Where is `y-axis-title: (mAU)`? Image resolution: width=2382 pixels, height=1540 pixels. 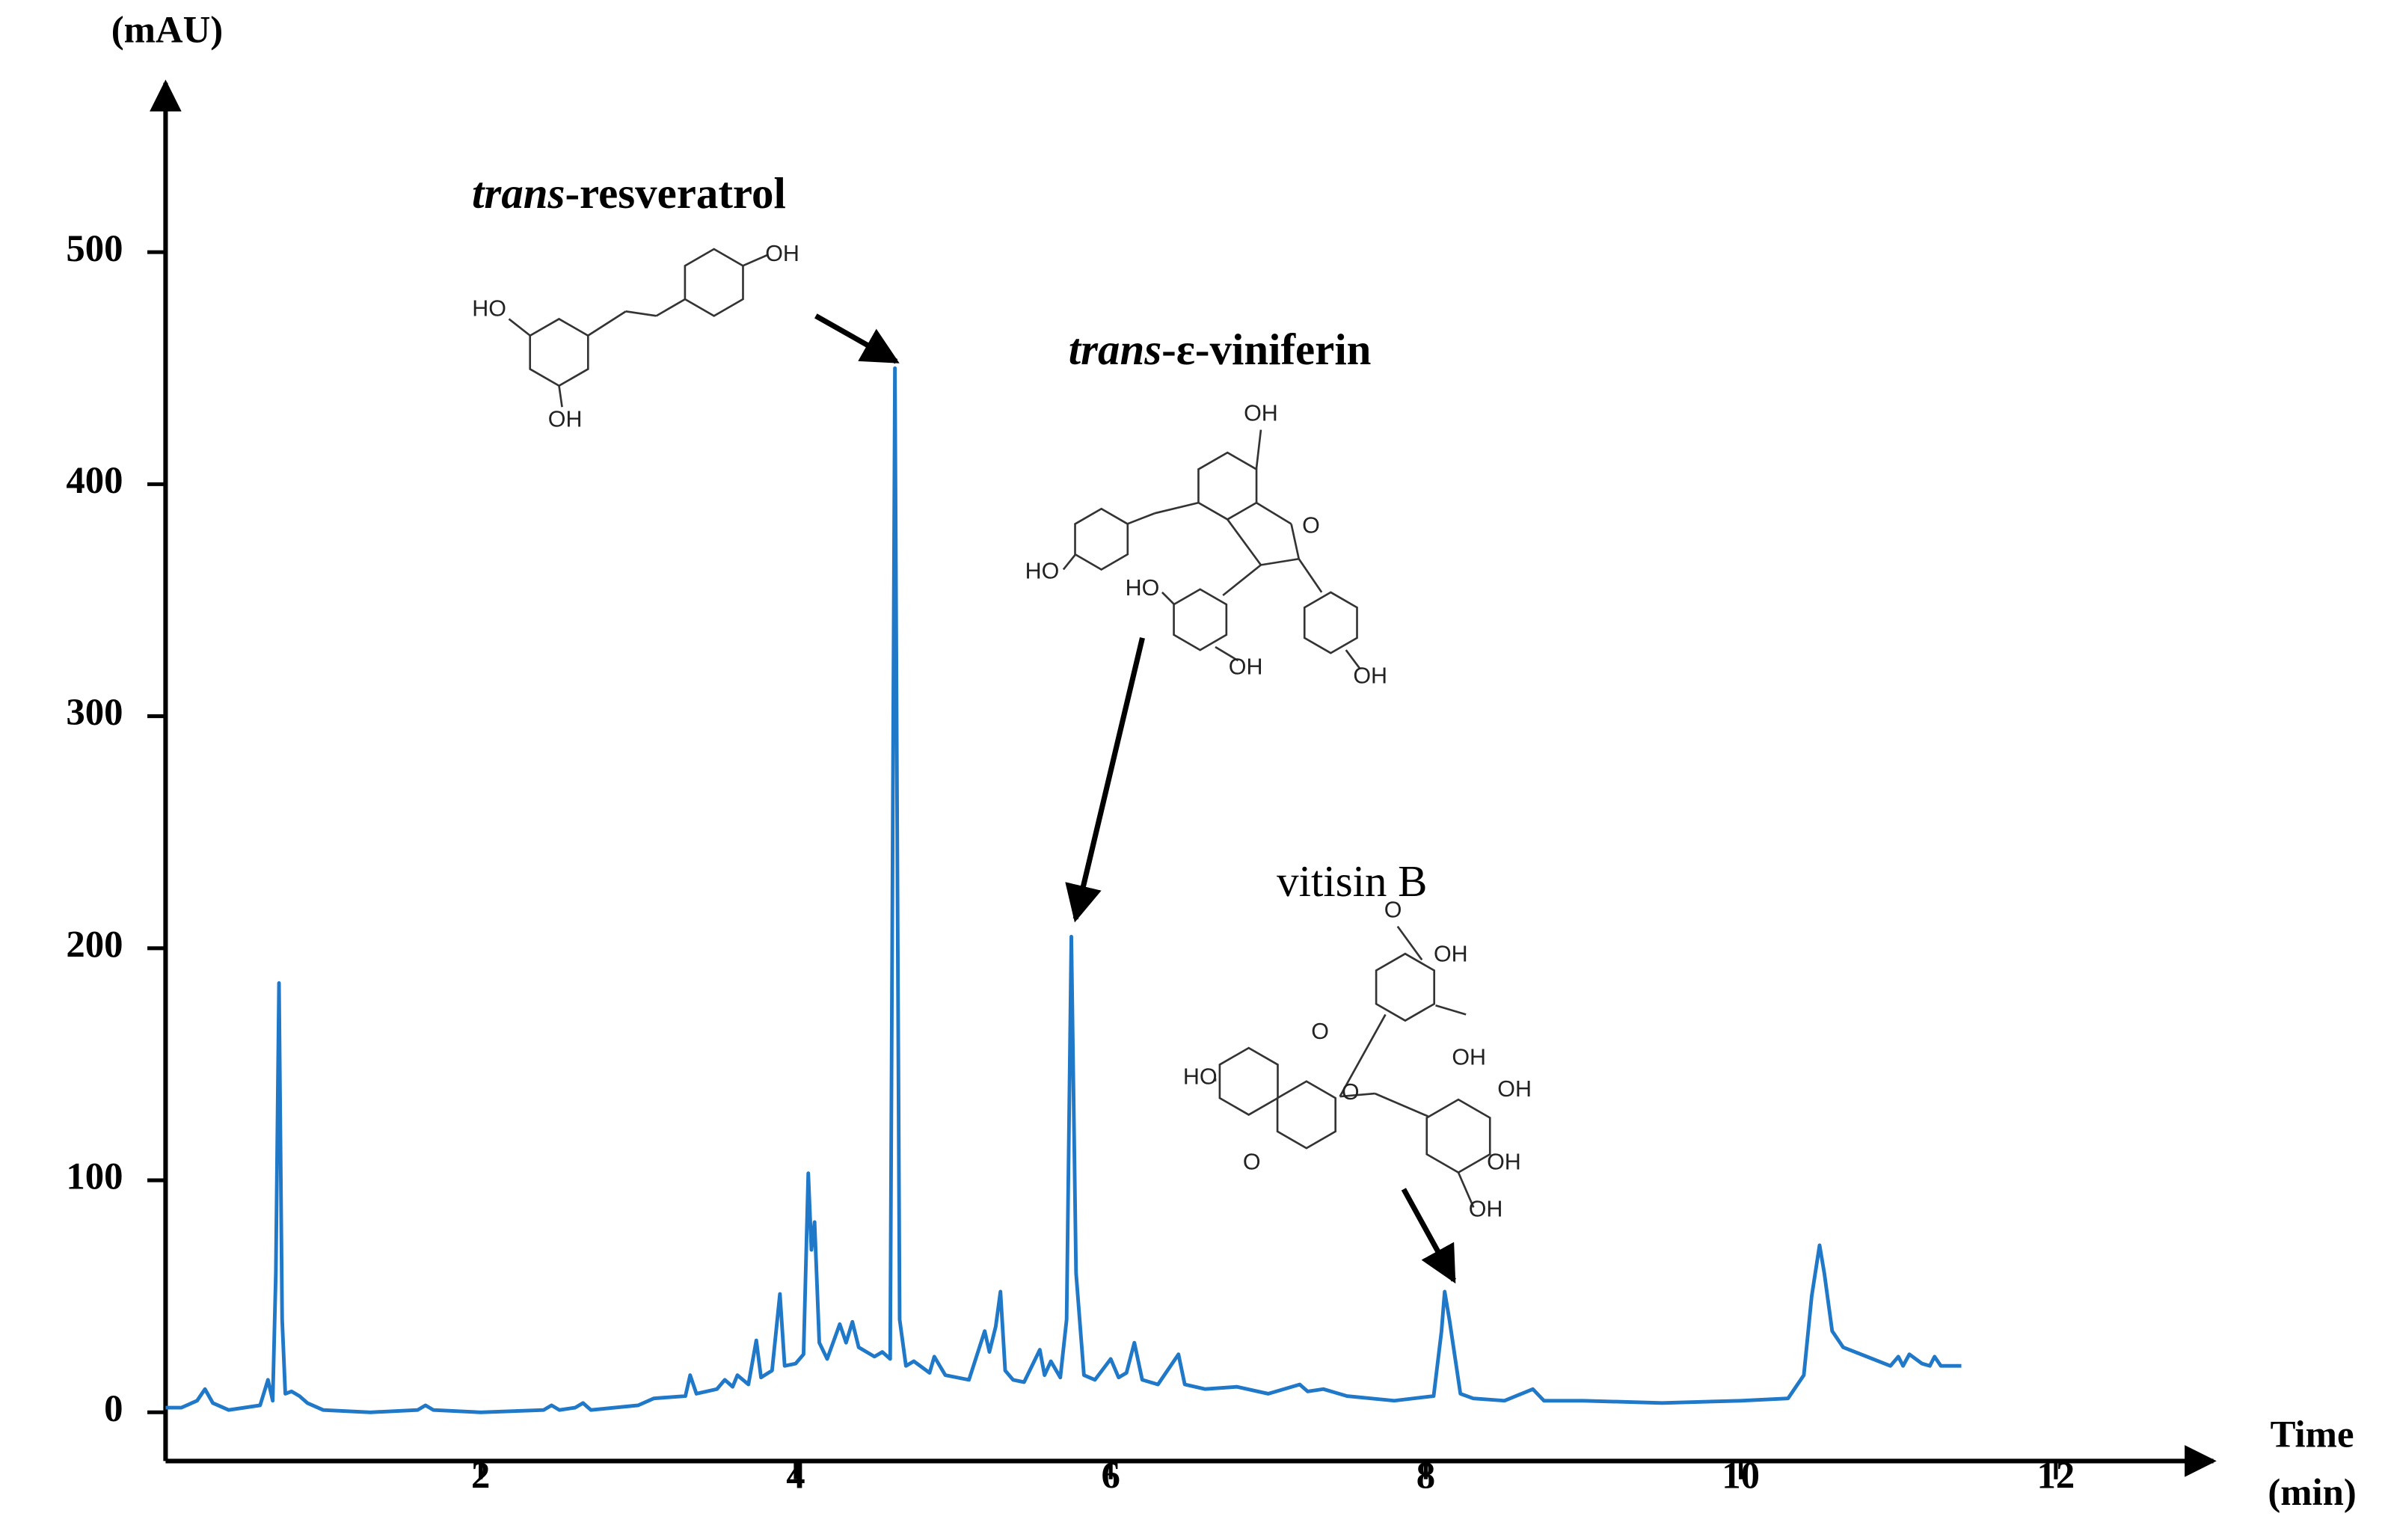
y-axis-title: (mAU) is located at coordinates (167, 29).